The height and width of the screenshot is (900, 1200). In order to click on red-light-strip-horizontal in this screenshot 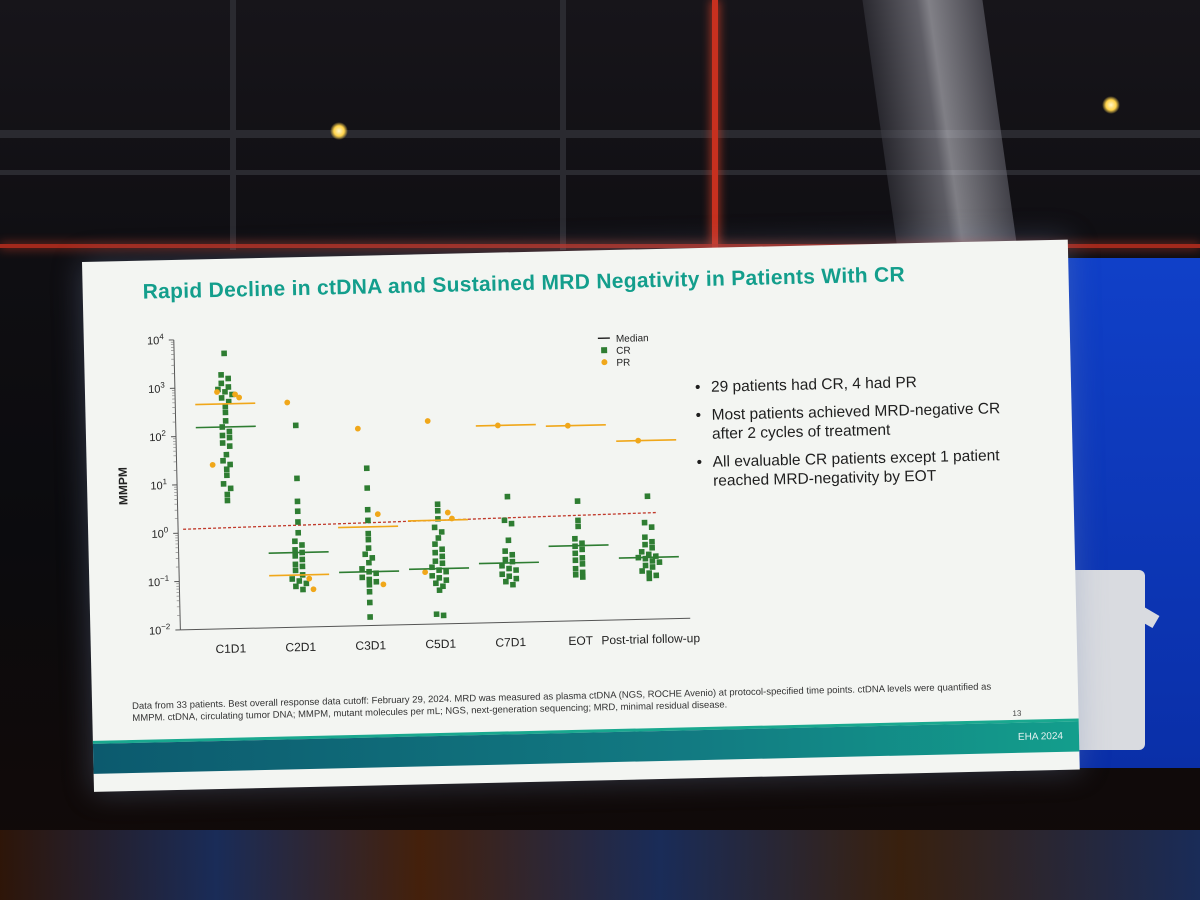, I will do `click(600, 246)`.